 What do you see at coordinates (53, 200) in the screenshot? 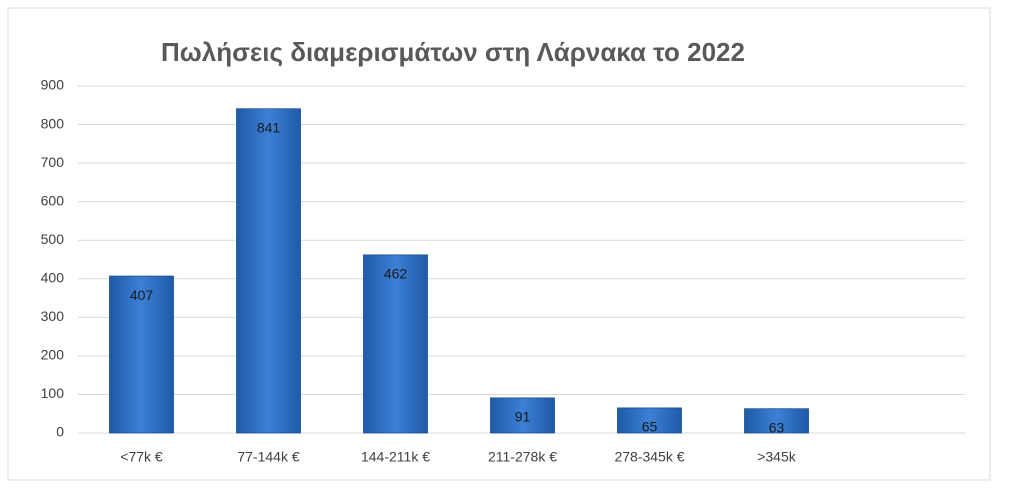
I see `y-tick-label: 600` at bounding box center [53, 200].